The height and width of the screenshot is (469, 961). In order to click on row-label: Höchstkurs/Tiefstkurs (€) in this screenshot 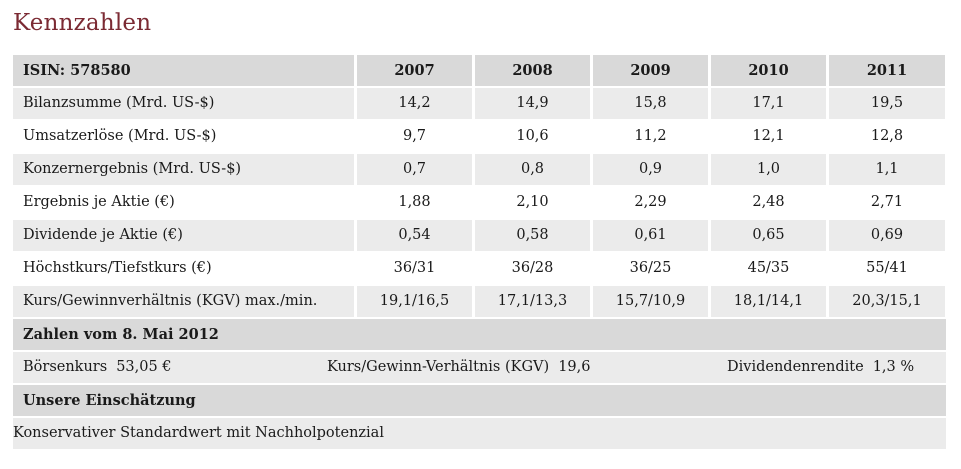, I will do `click(183, 268)`.